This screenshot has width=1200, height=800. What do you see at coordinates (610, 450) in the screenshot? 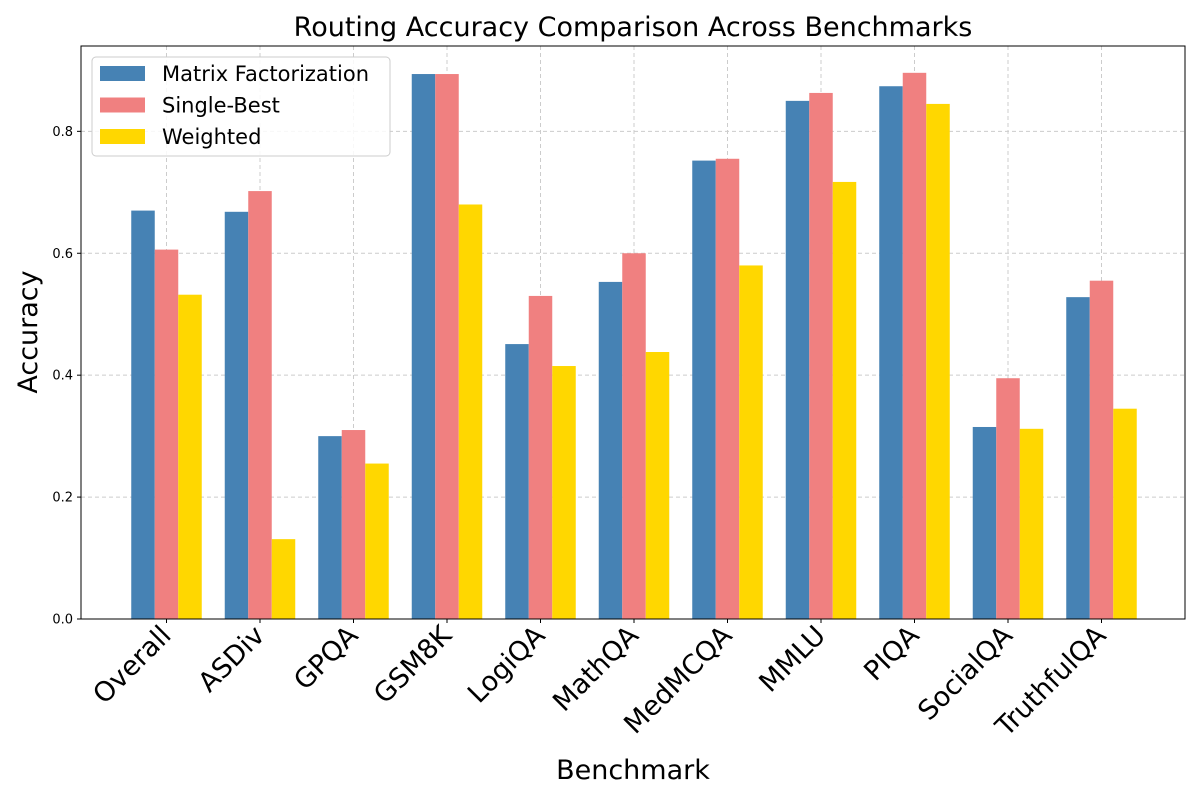
I see `bar-matrix-factorization-mathqa` at bounding box center [610, 450].